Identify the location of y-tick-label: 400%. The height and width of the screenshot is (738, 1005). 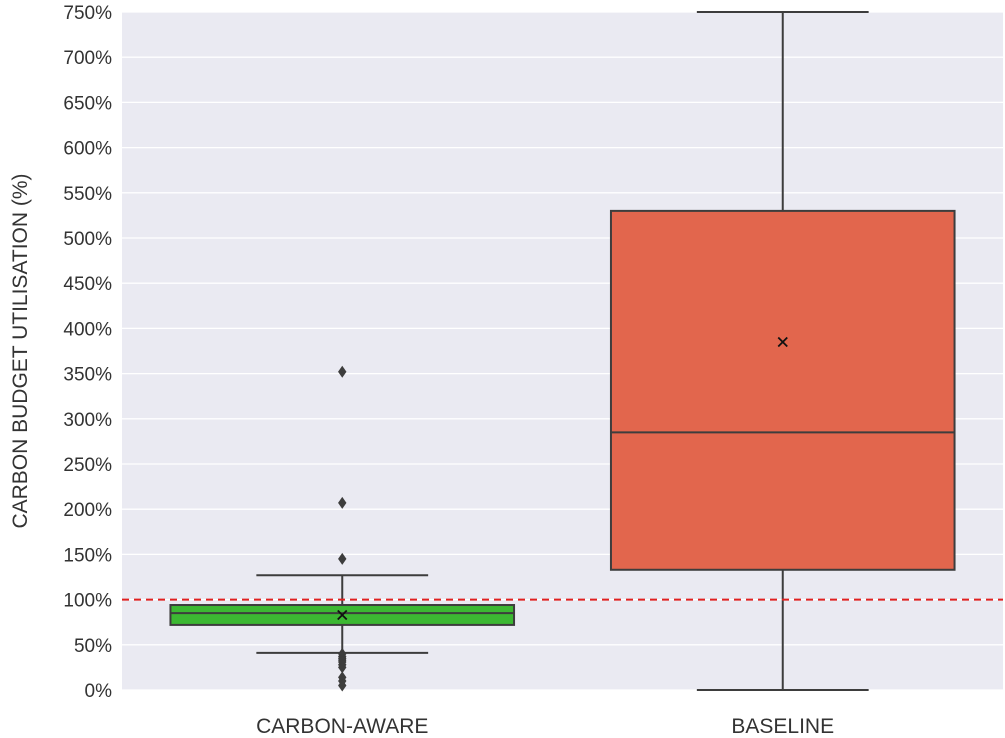
(87, 329).